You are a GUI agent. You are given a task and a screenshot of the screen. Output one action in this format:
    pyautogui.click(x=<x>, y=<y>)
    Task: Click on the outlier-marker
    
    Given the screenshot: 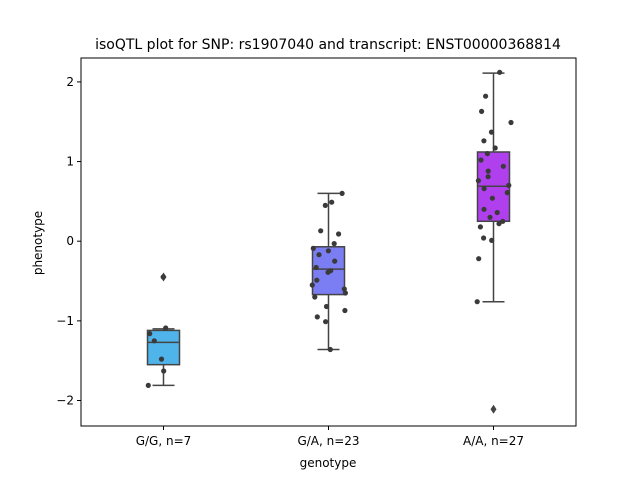 What is the action you would take?
    pyautogui.click(x=493, y=409)
    